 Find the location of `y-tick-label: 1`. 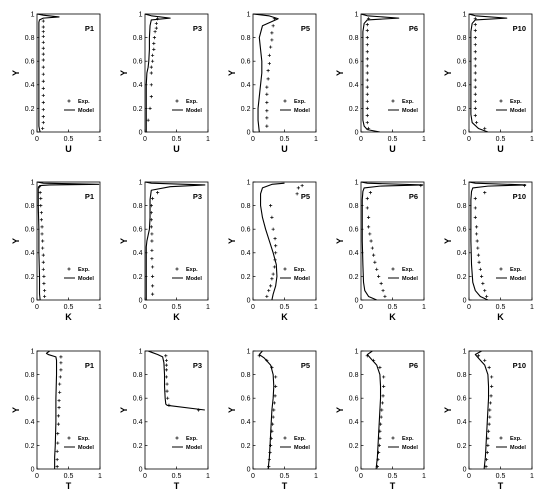

y-tick-label: 1 is located at coordinates (357, 14).